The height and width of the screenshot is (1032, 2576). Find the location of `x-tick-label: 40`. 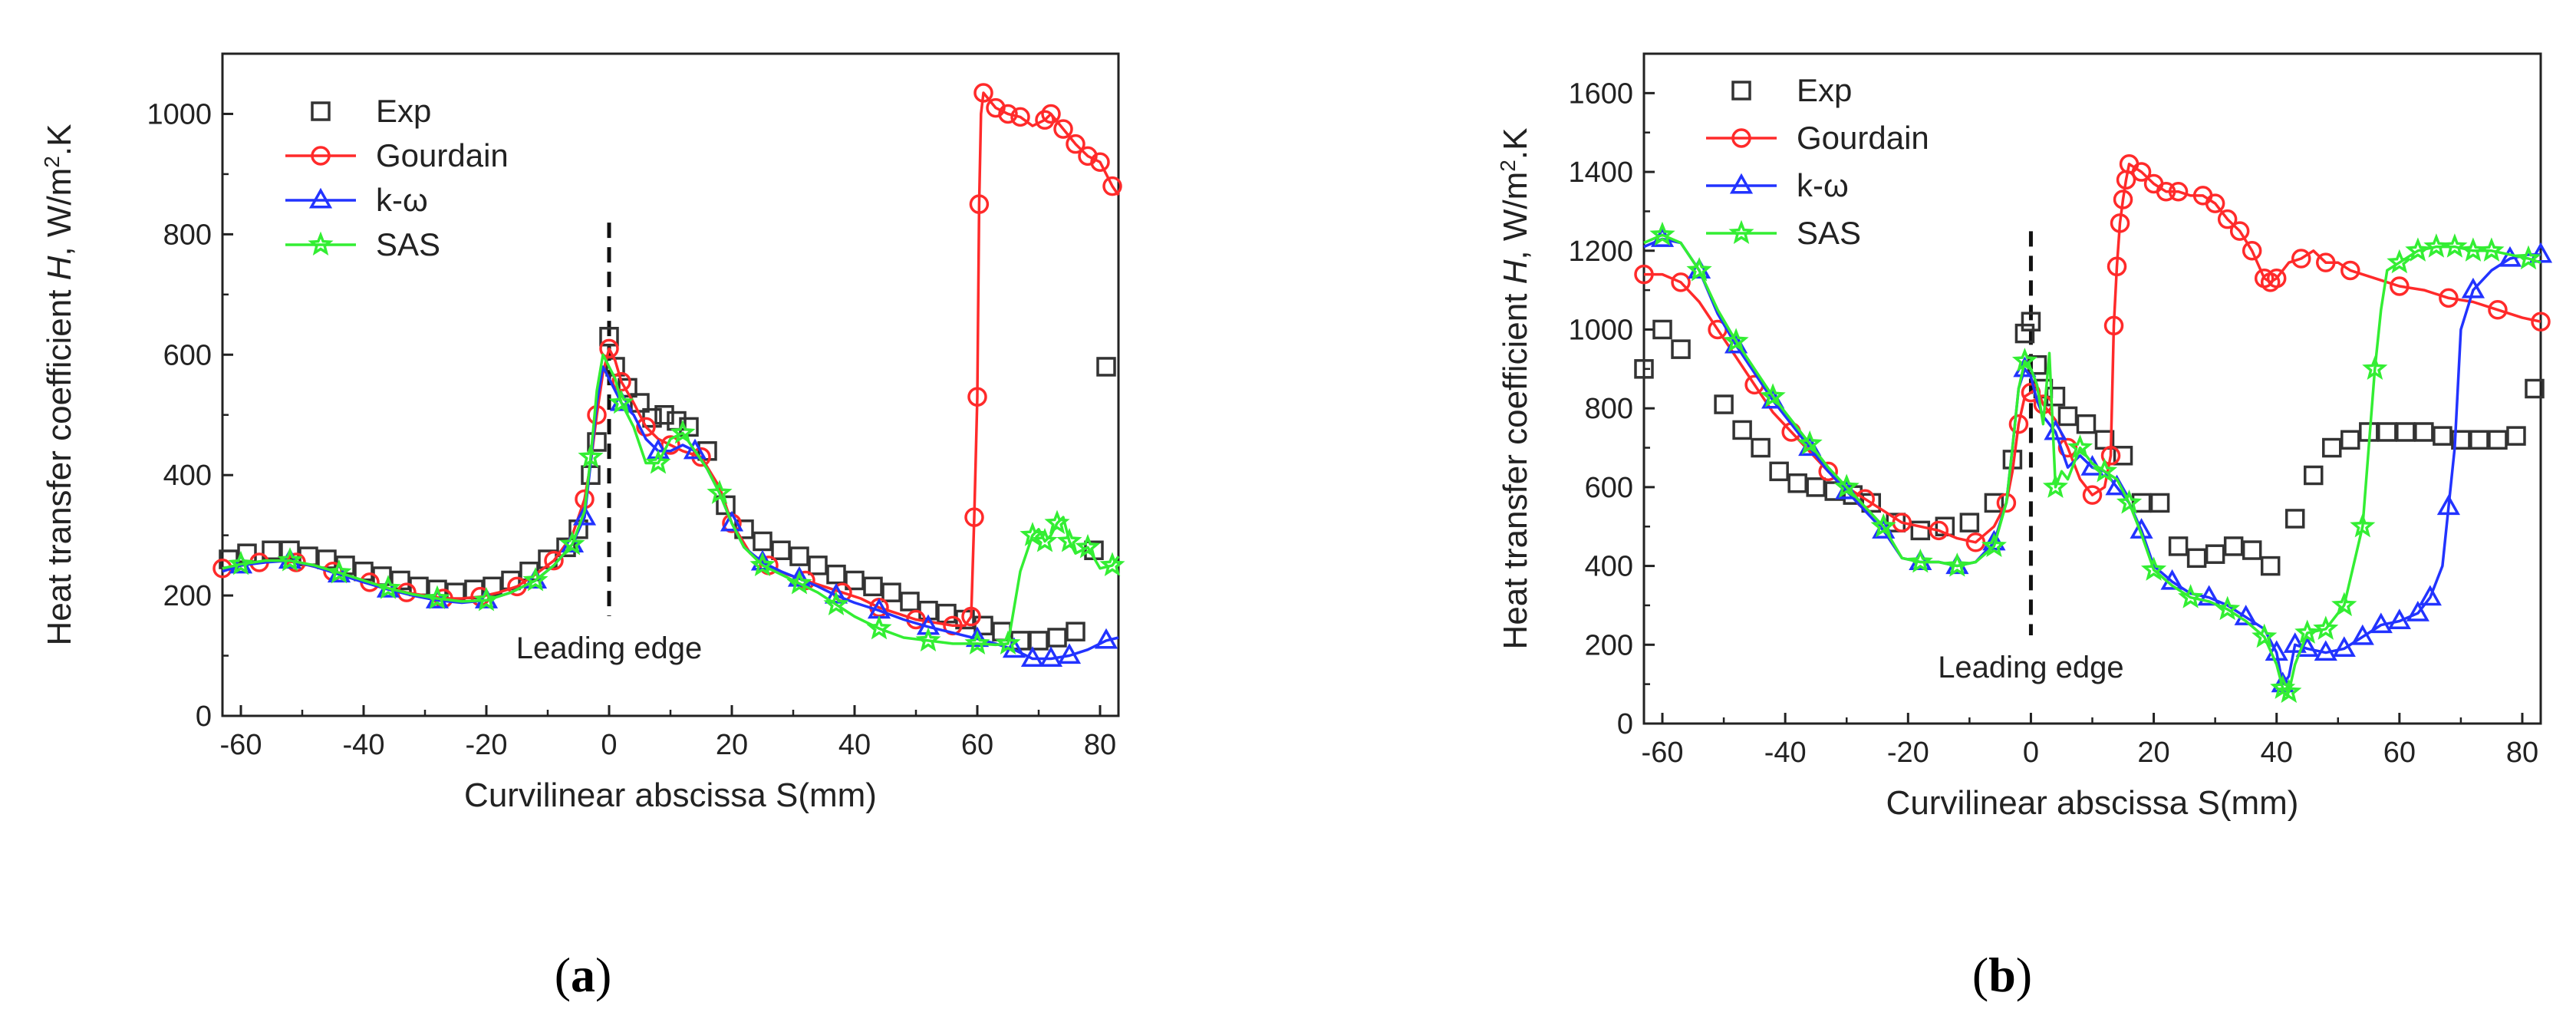

x-tick-label: 40 is located at coordinates (2277, 753).